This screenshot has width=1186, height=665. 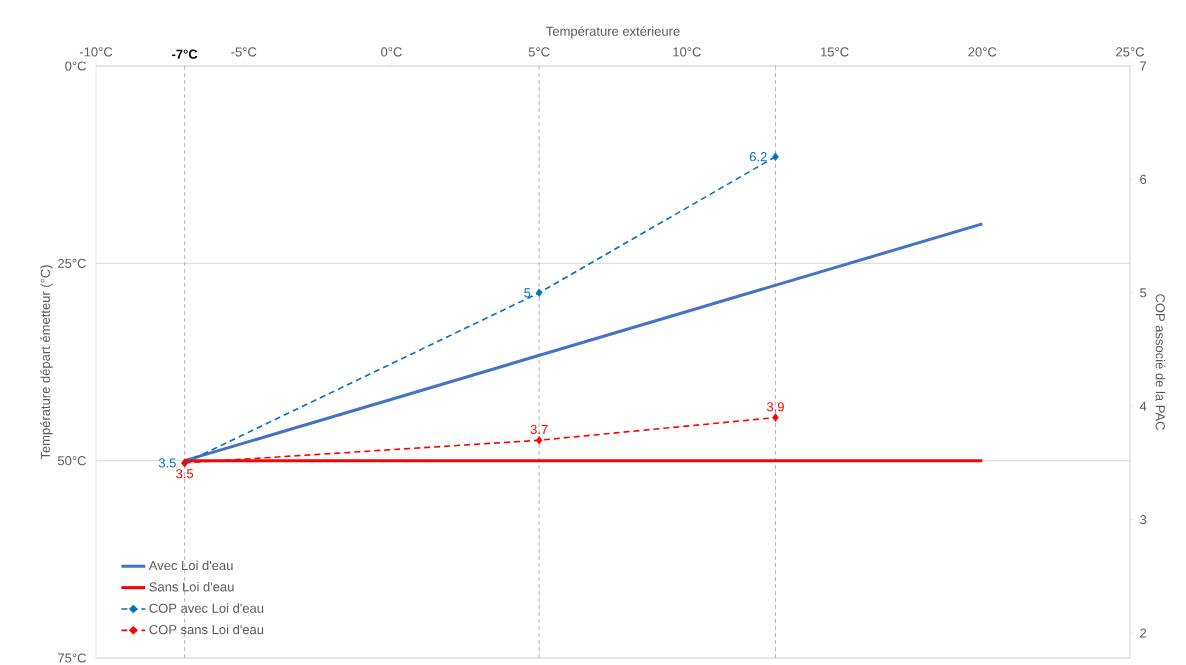 I want to click on y-tick-label: 0°C, so click(x=75, y=66).